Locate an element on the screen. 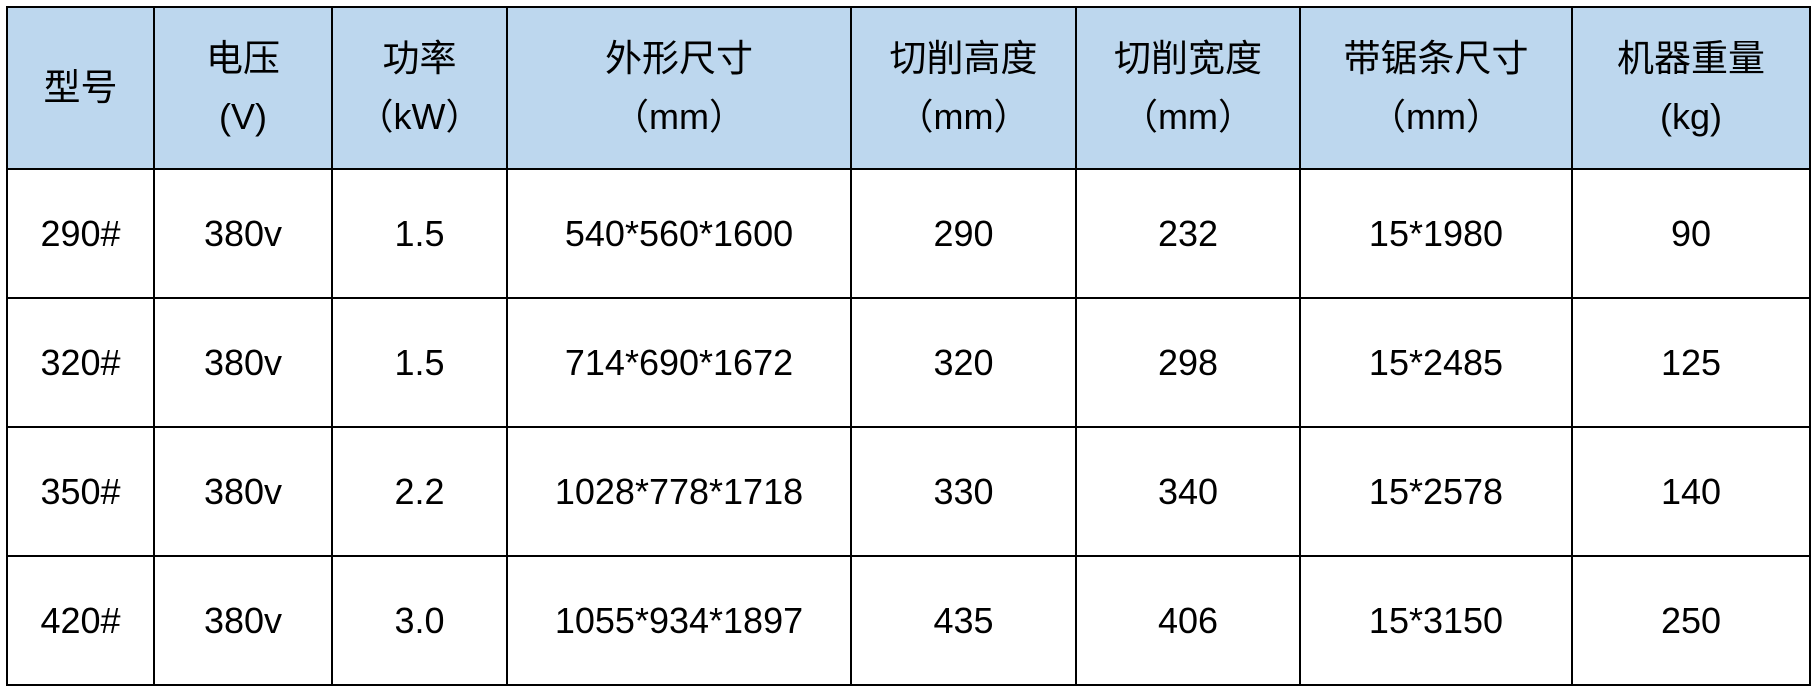 This screenshot has width=1813, height=686. table-cell: 140 is located at coordinates (1691, 491).